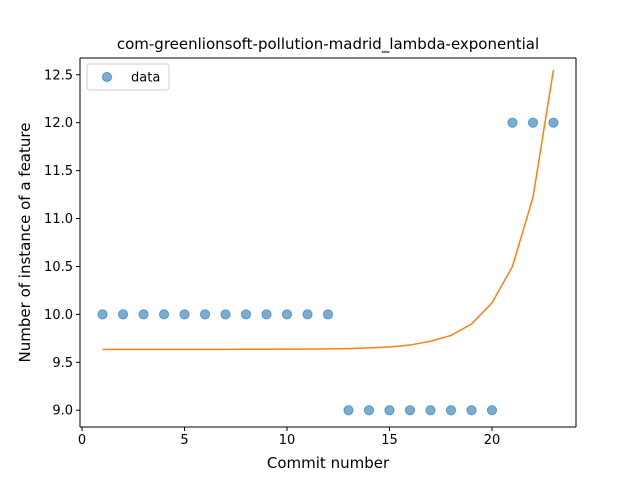 This screenshot has height=480, width=640. What do you see at coordinates (184, 440) in the screenshot?
I see `x-tick-label: 5` at bounding box center [184, 440].